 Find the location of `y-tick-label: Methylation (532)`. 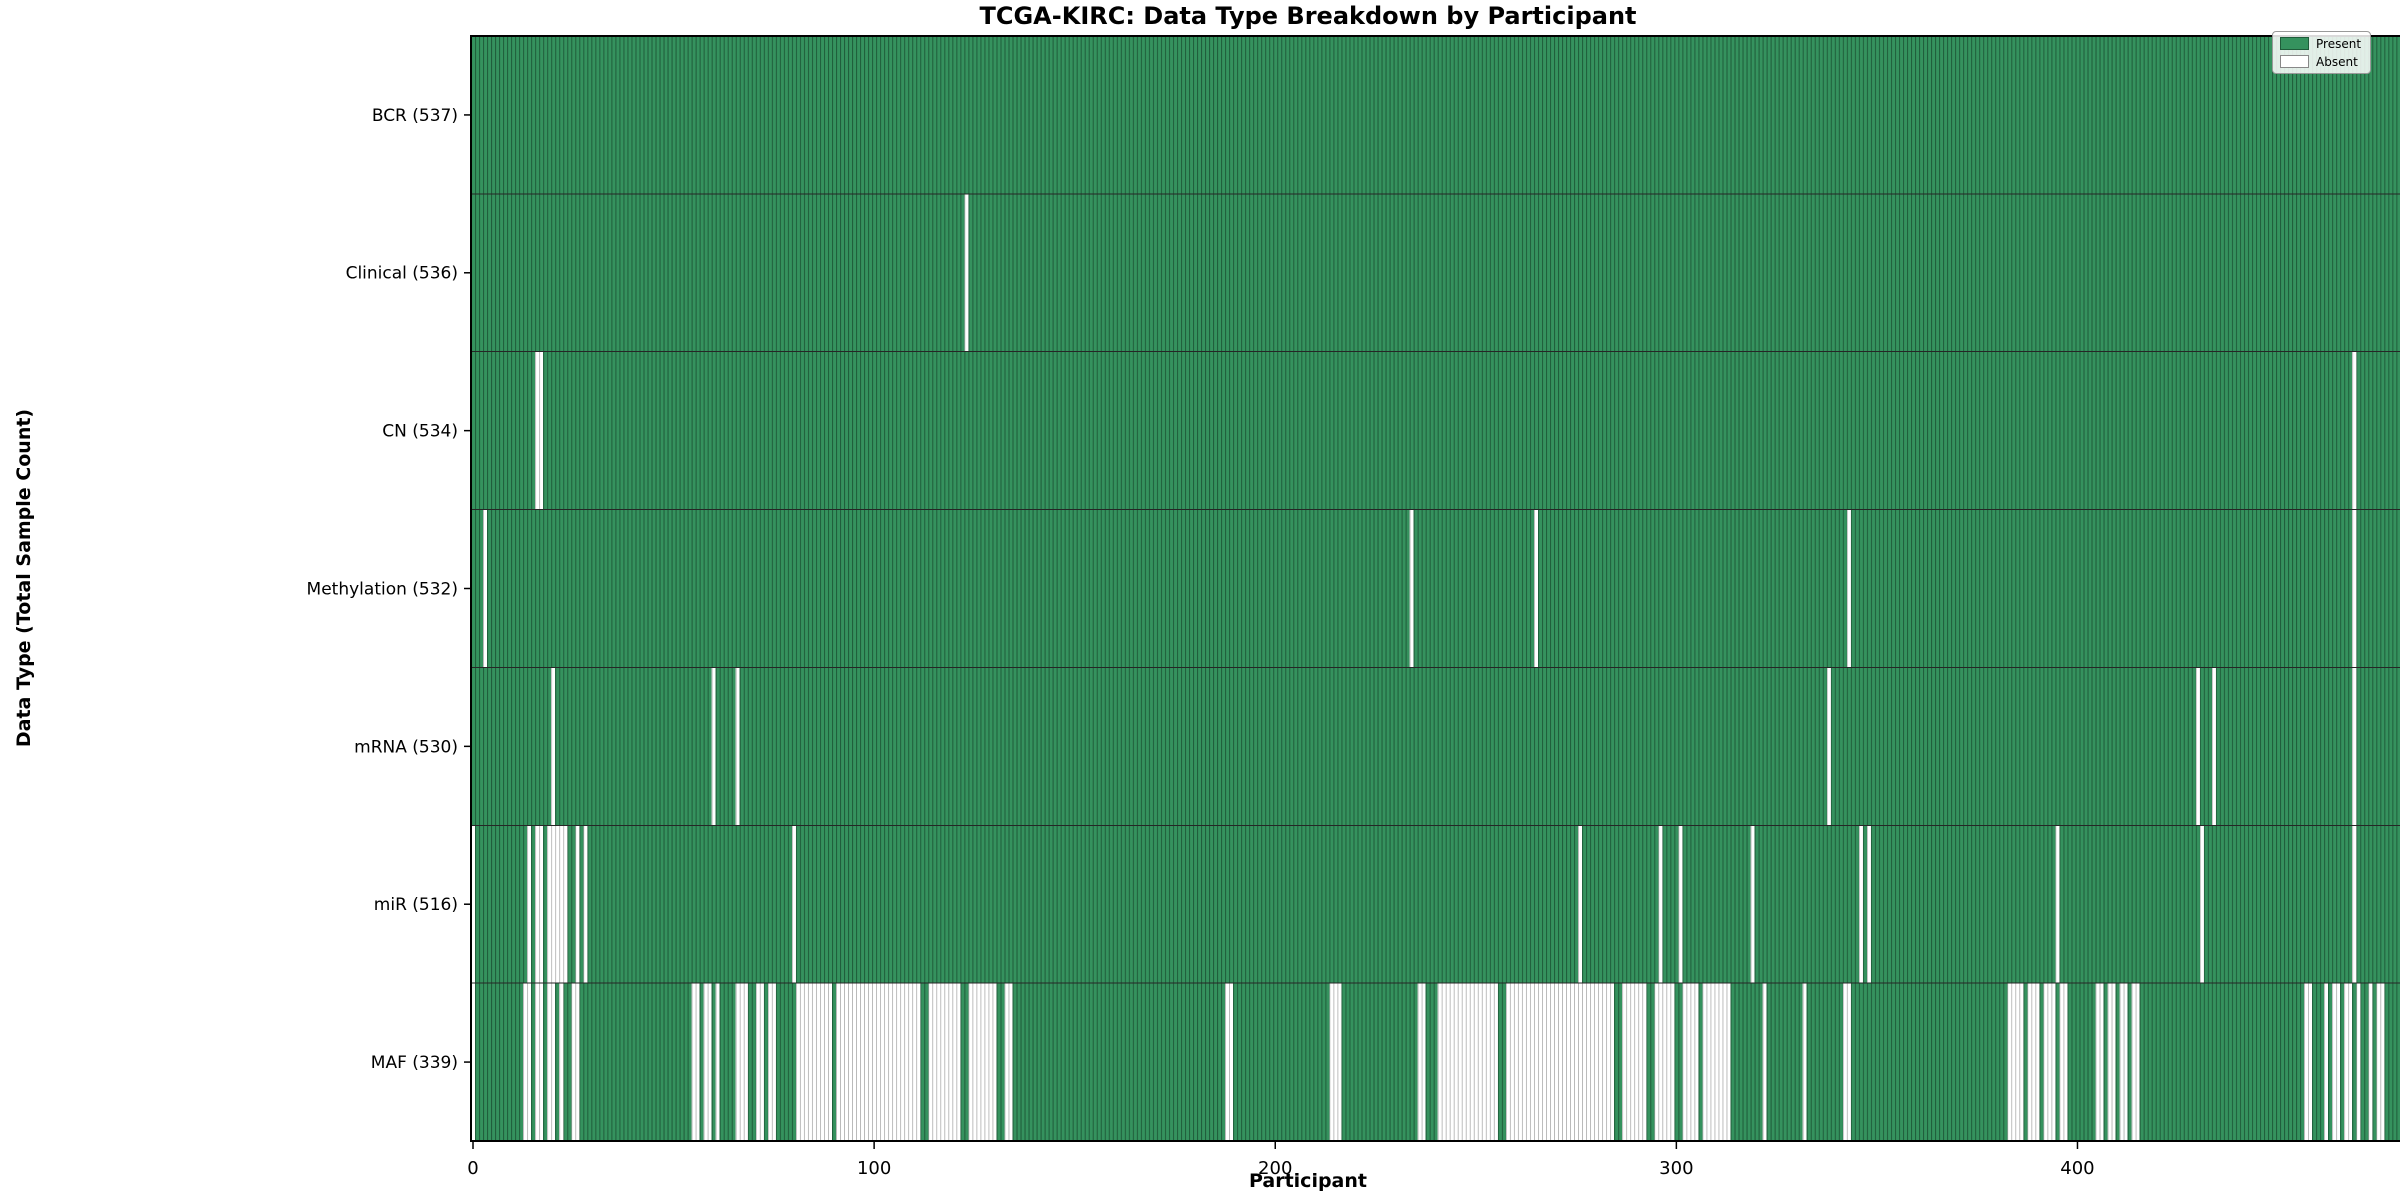

y-tick-label: Methylation (532) is located at coordinates (382, 589).